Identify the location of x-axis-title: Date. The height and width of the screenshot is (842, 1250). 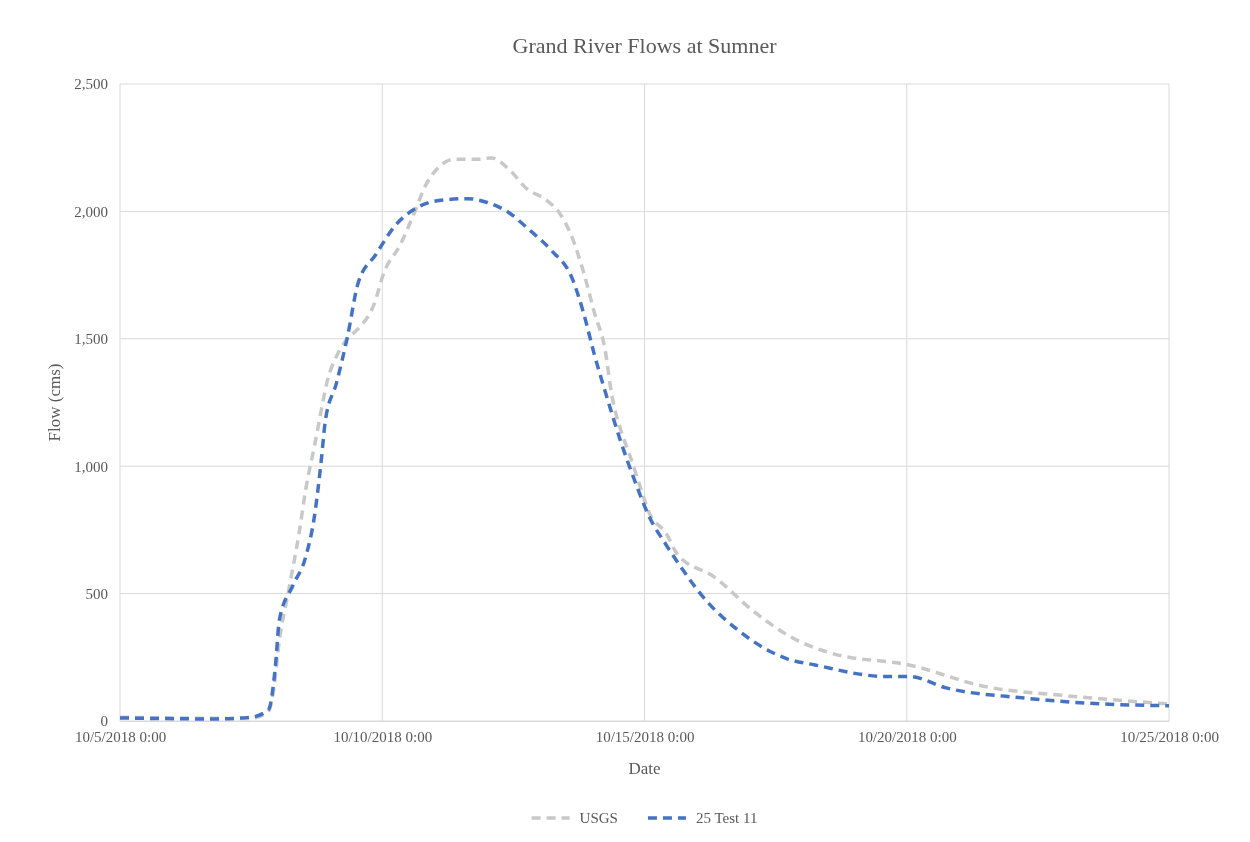
(644, 768).